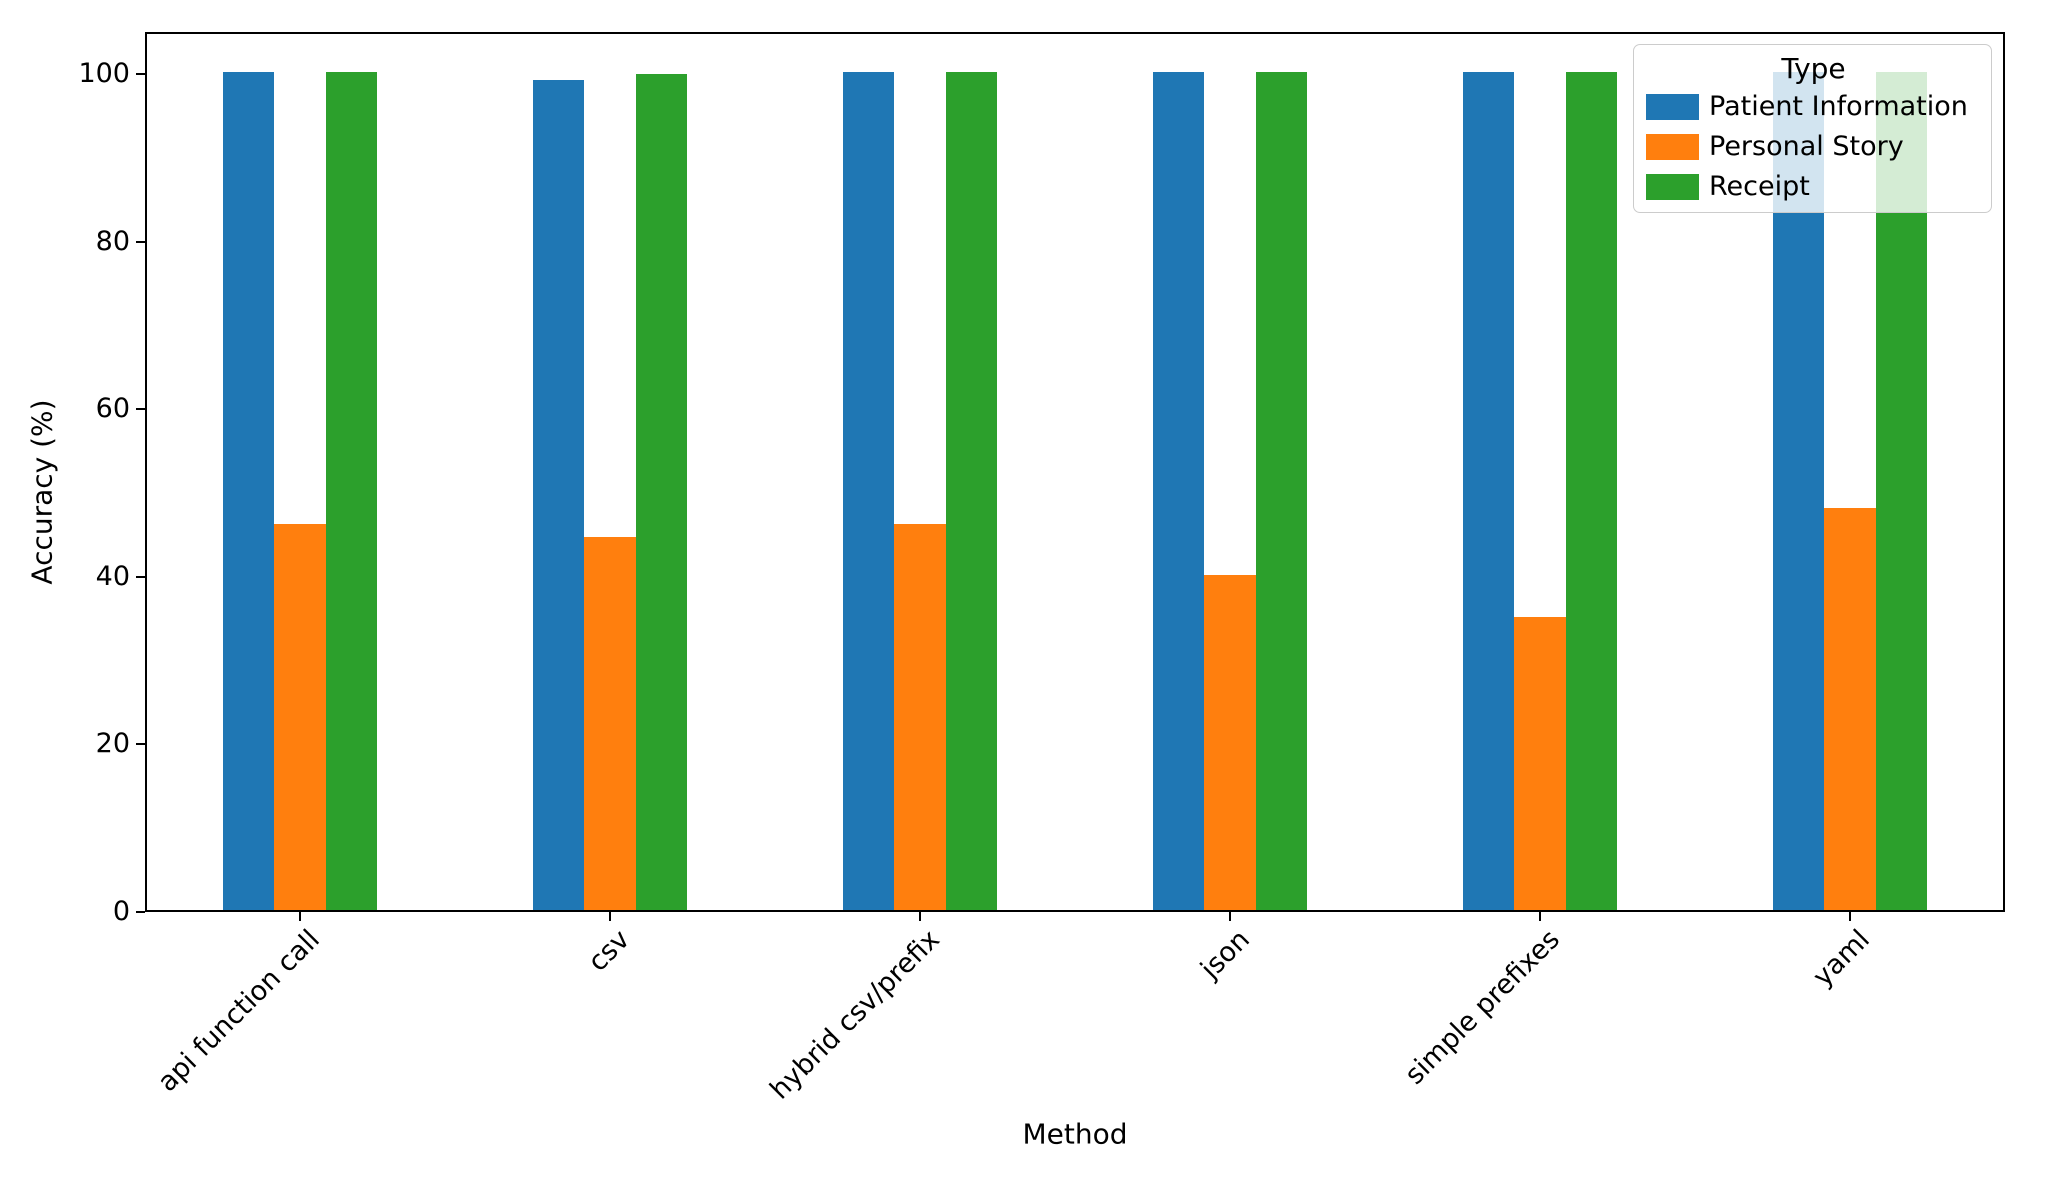 The width and height of the screenshot is (2051, 1184). I want to click on x-tick-label: json, so click(1225, 954).